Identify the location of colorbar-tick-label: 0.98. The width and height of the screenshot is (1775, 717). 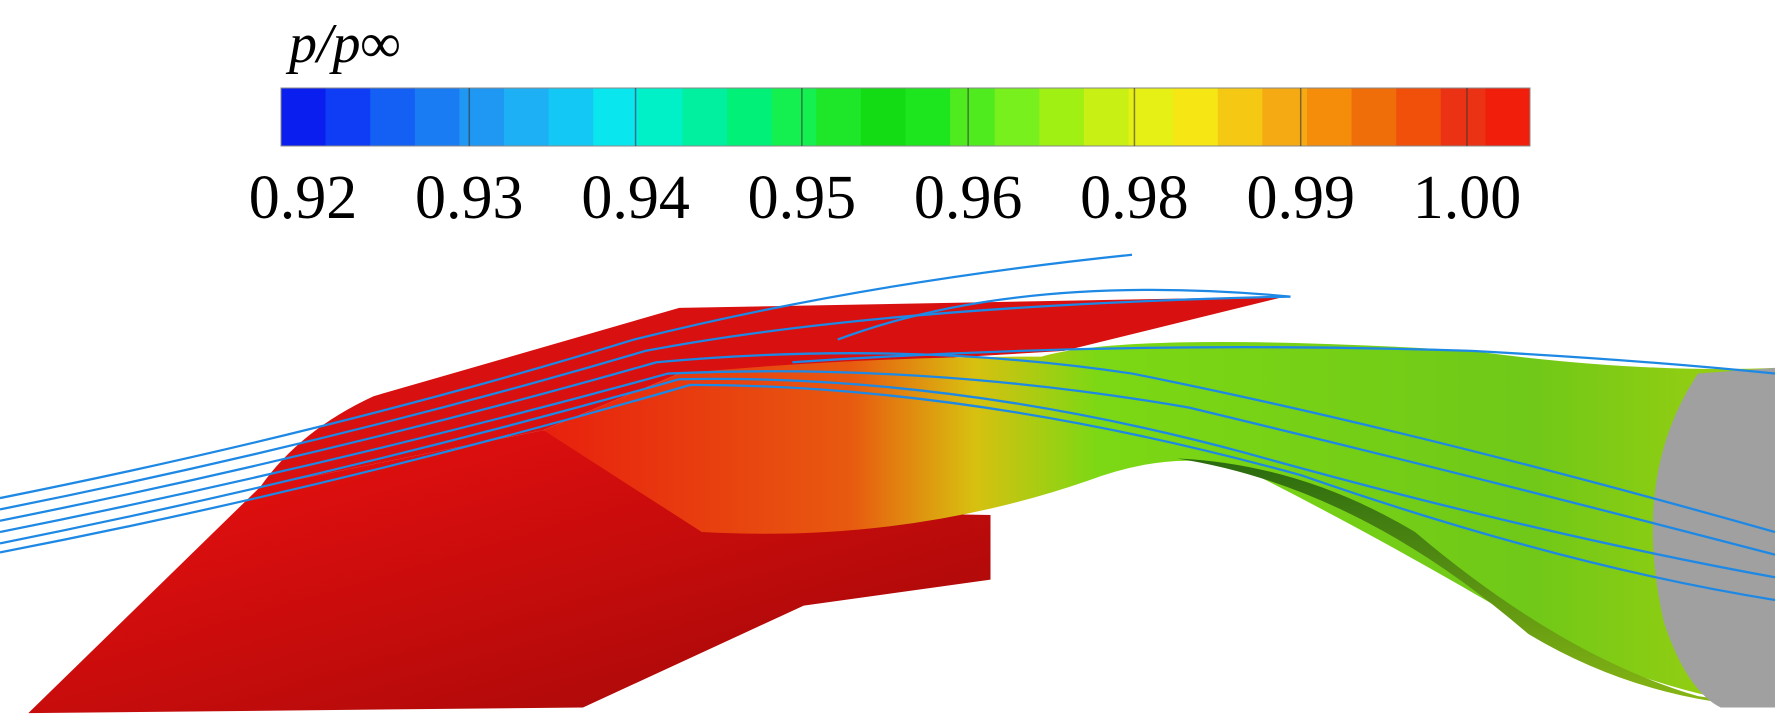
(1134, 198).